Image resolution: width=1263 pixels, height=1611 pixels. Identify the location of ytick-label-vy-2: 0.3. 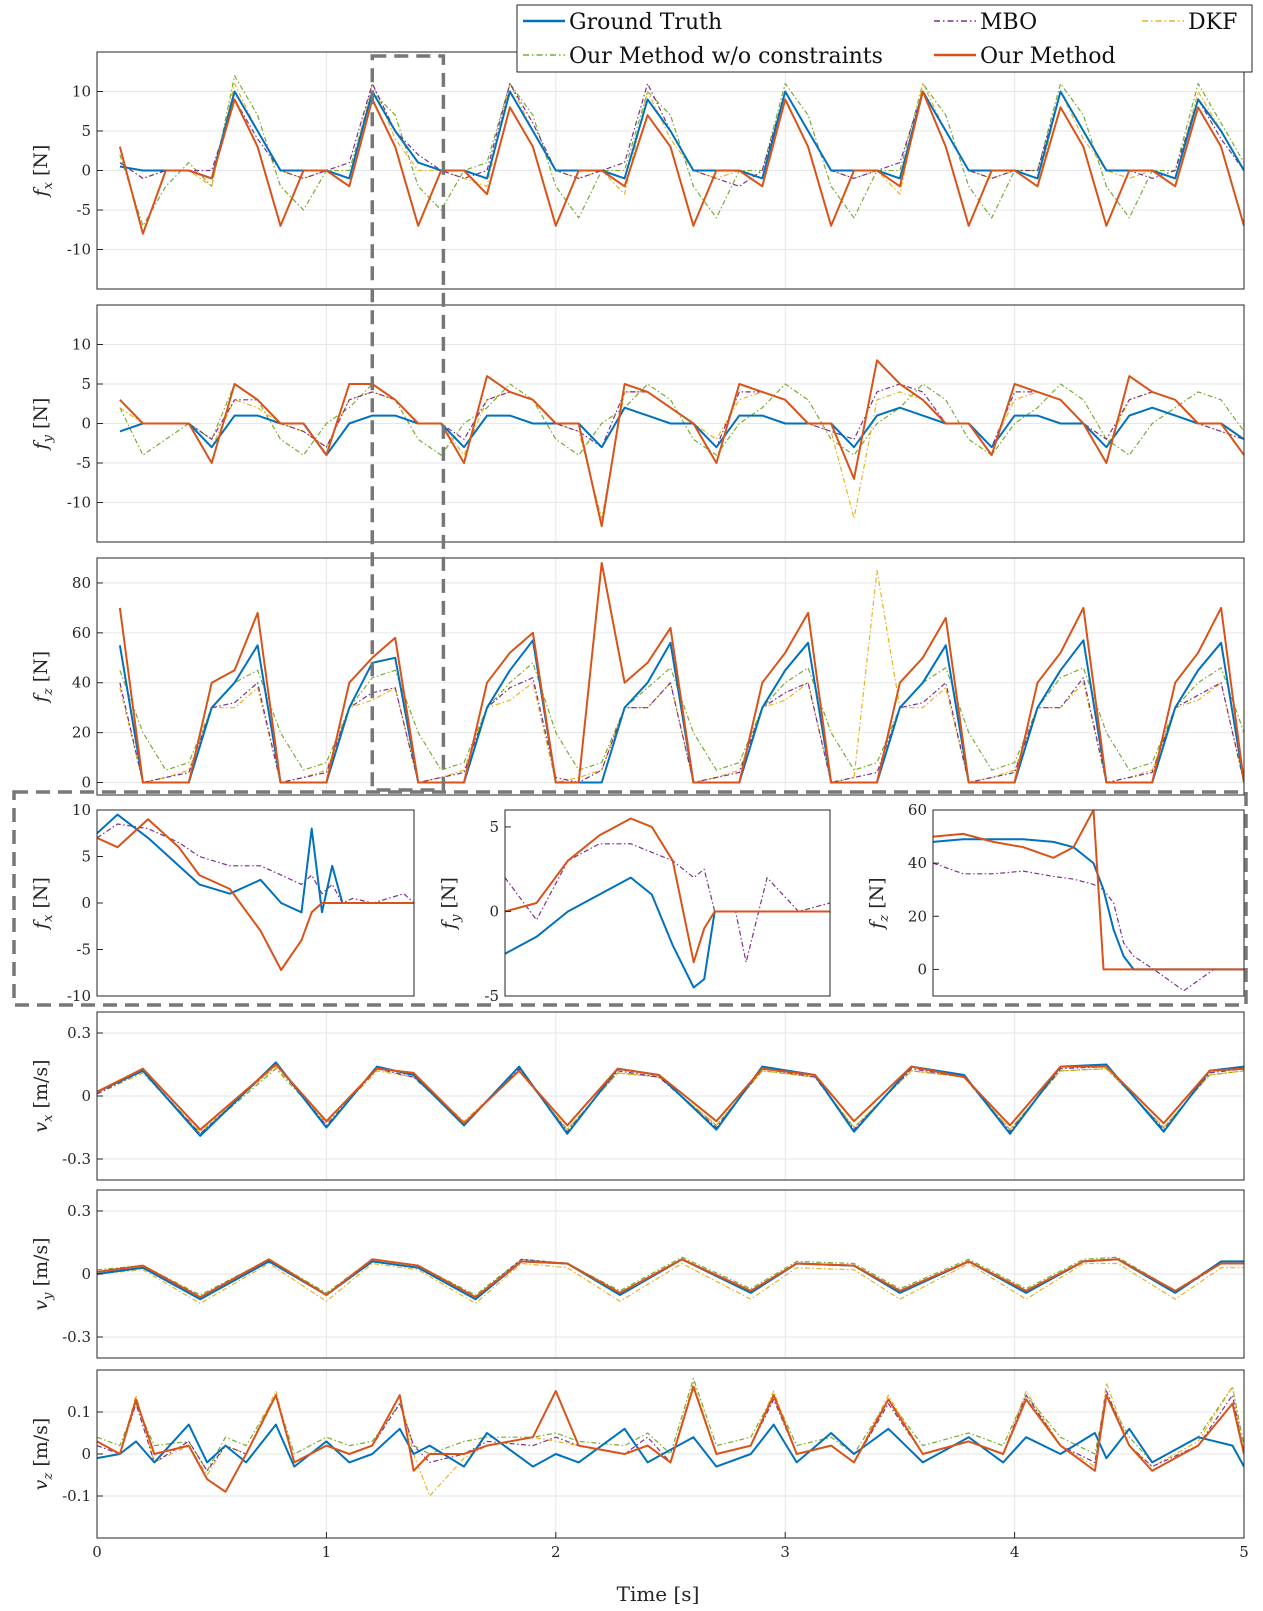
(79, 1211).